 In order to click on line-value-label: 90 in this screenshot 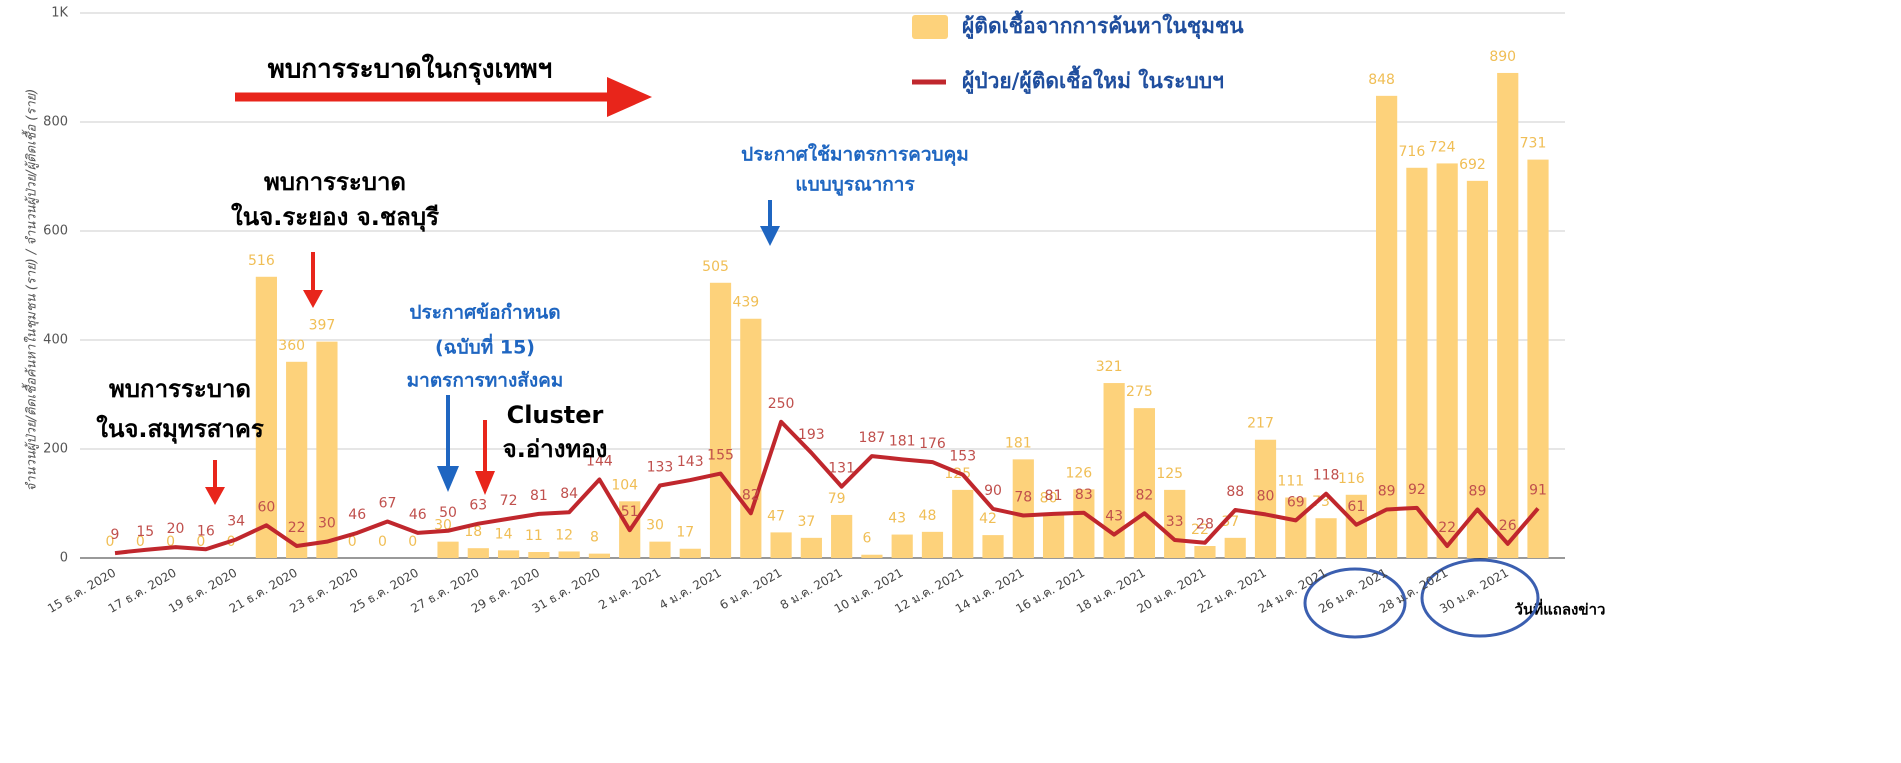, I will do `click(993, 491)`.